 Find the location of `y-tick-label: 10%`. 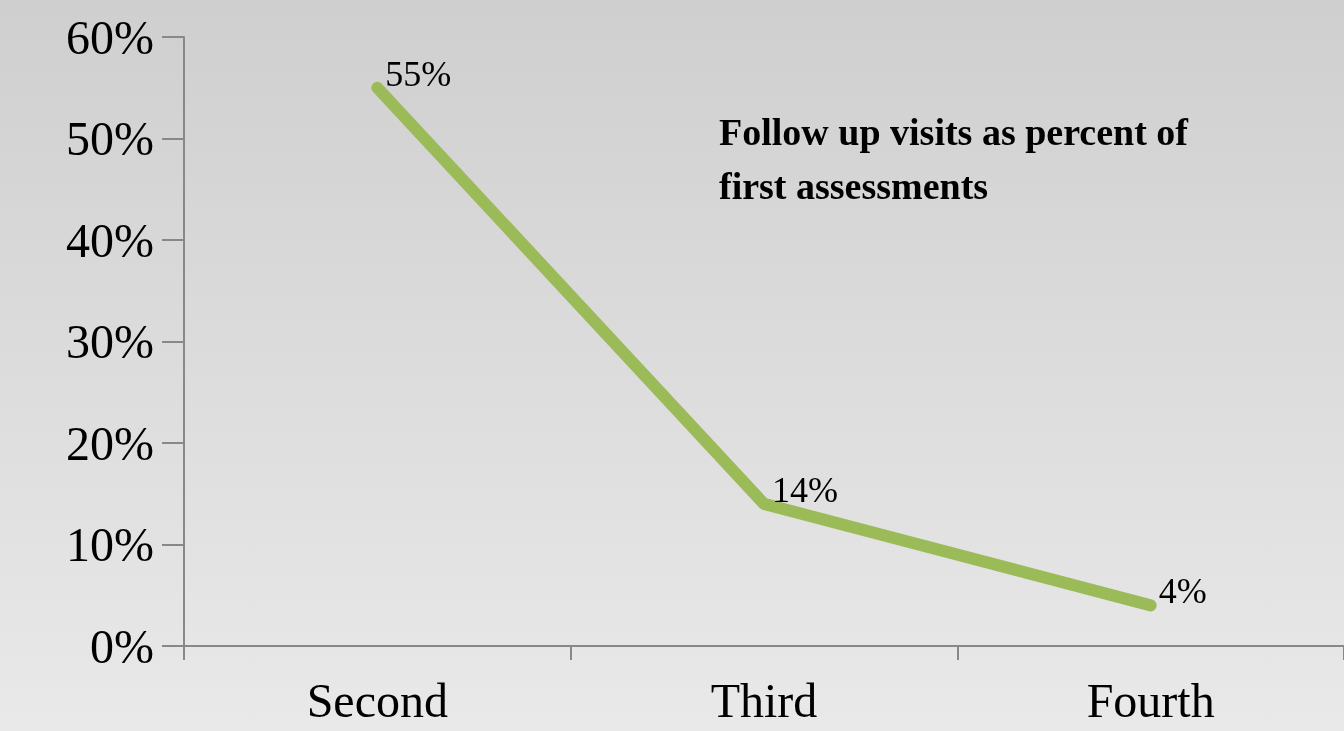

y-tick-label: 10% is located at coordinates (110, 544).